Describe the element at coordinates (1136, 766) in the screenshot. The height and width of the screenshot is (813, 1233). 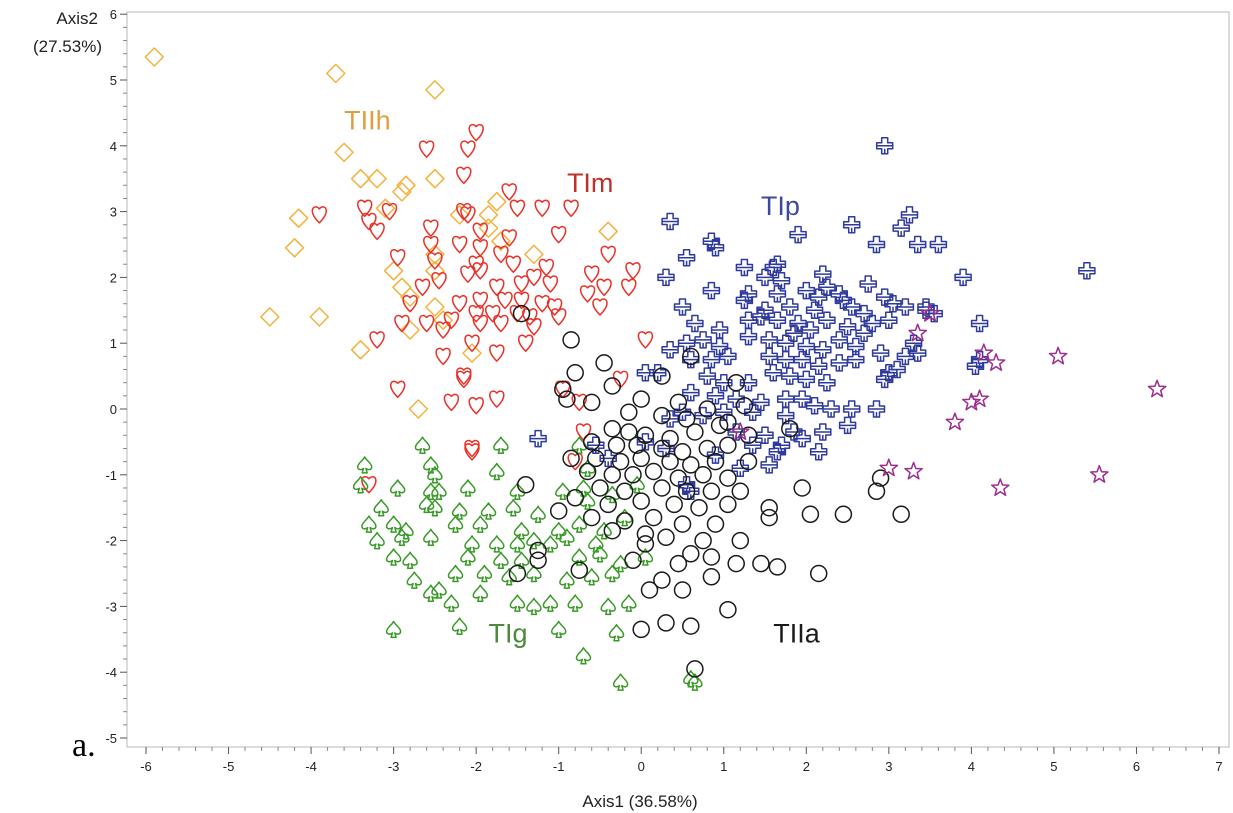
I see `x-tick-label: 6` at that location.